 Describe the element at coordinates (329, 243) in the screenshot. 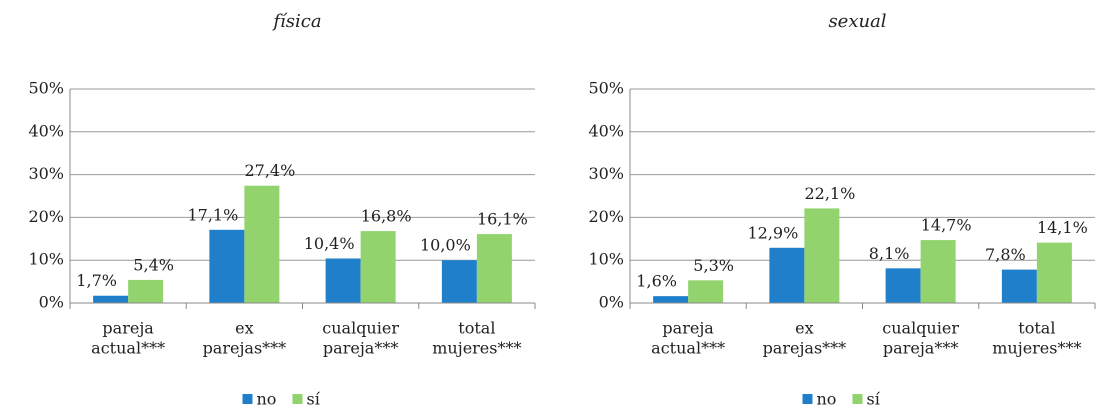

I see `data-label: 10,4%` at that location.